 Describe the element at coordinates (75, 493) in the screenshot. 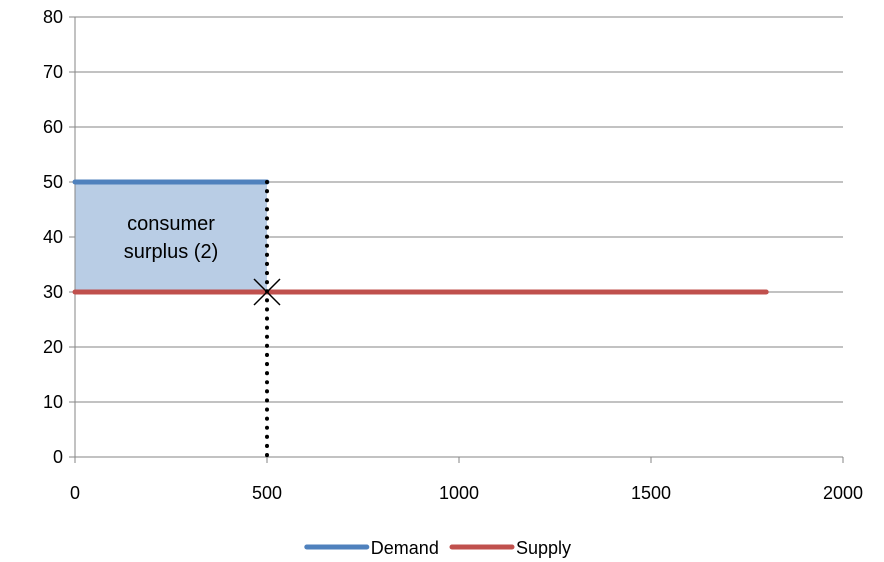

I see `x-tick-label-0: 0` at that location.